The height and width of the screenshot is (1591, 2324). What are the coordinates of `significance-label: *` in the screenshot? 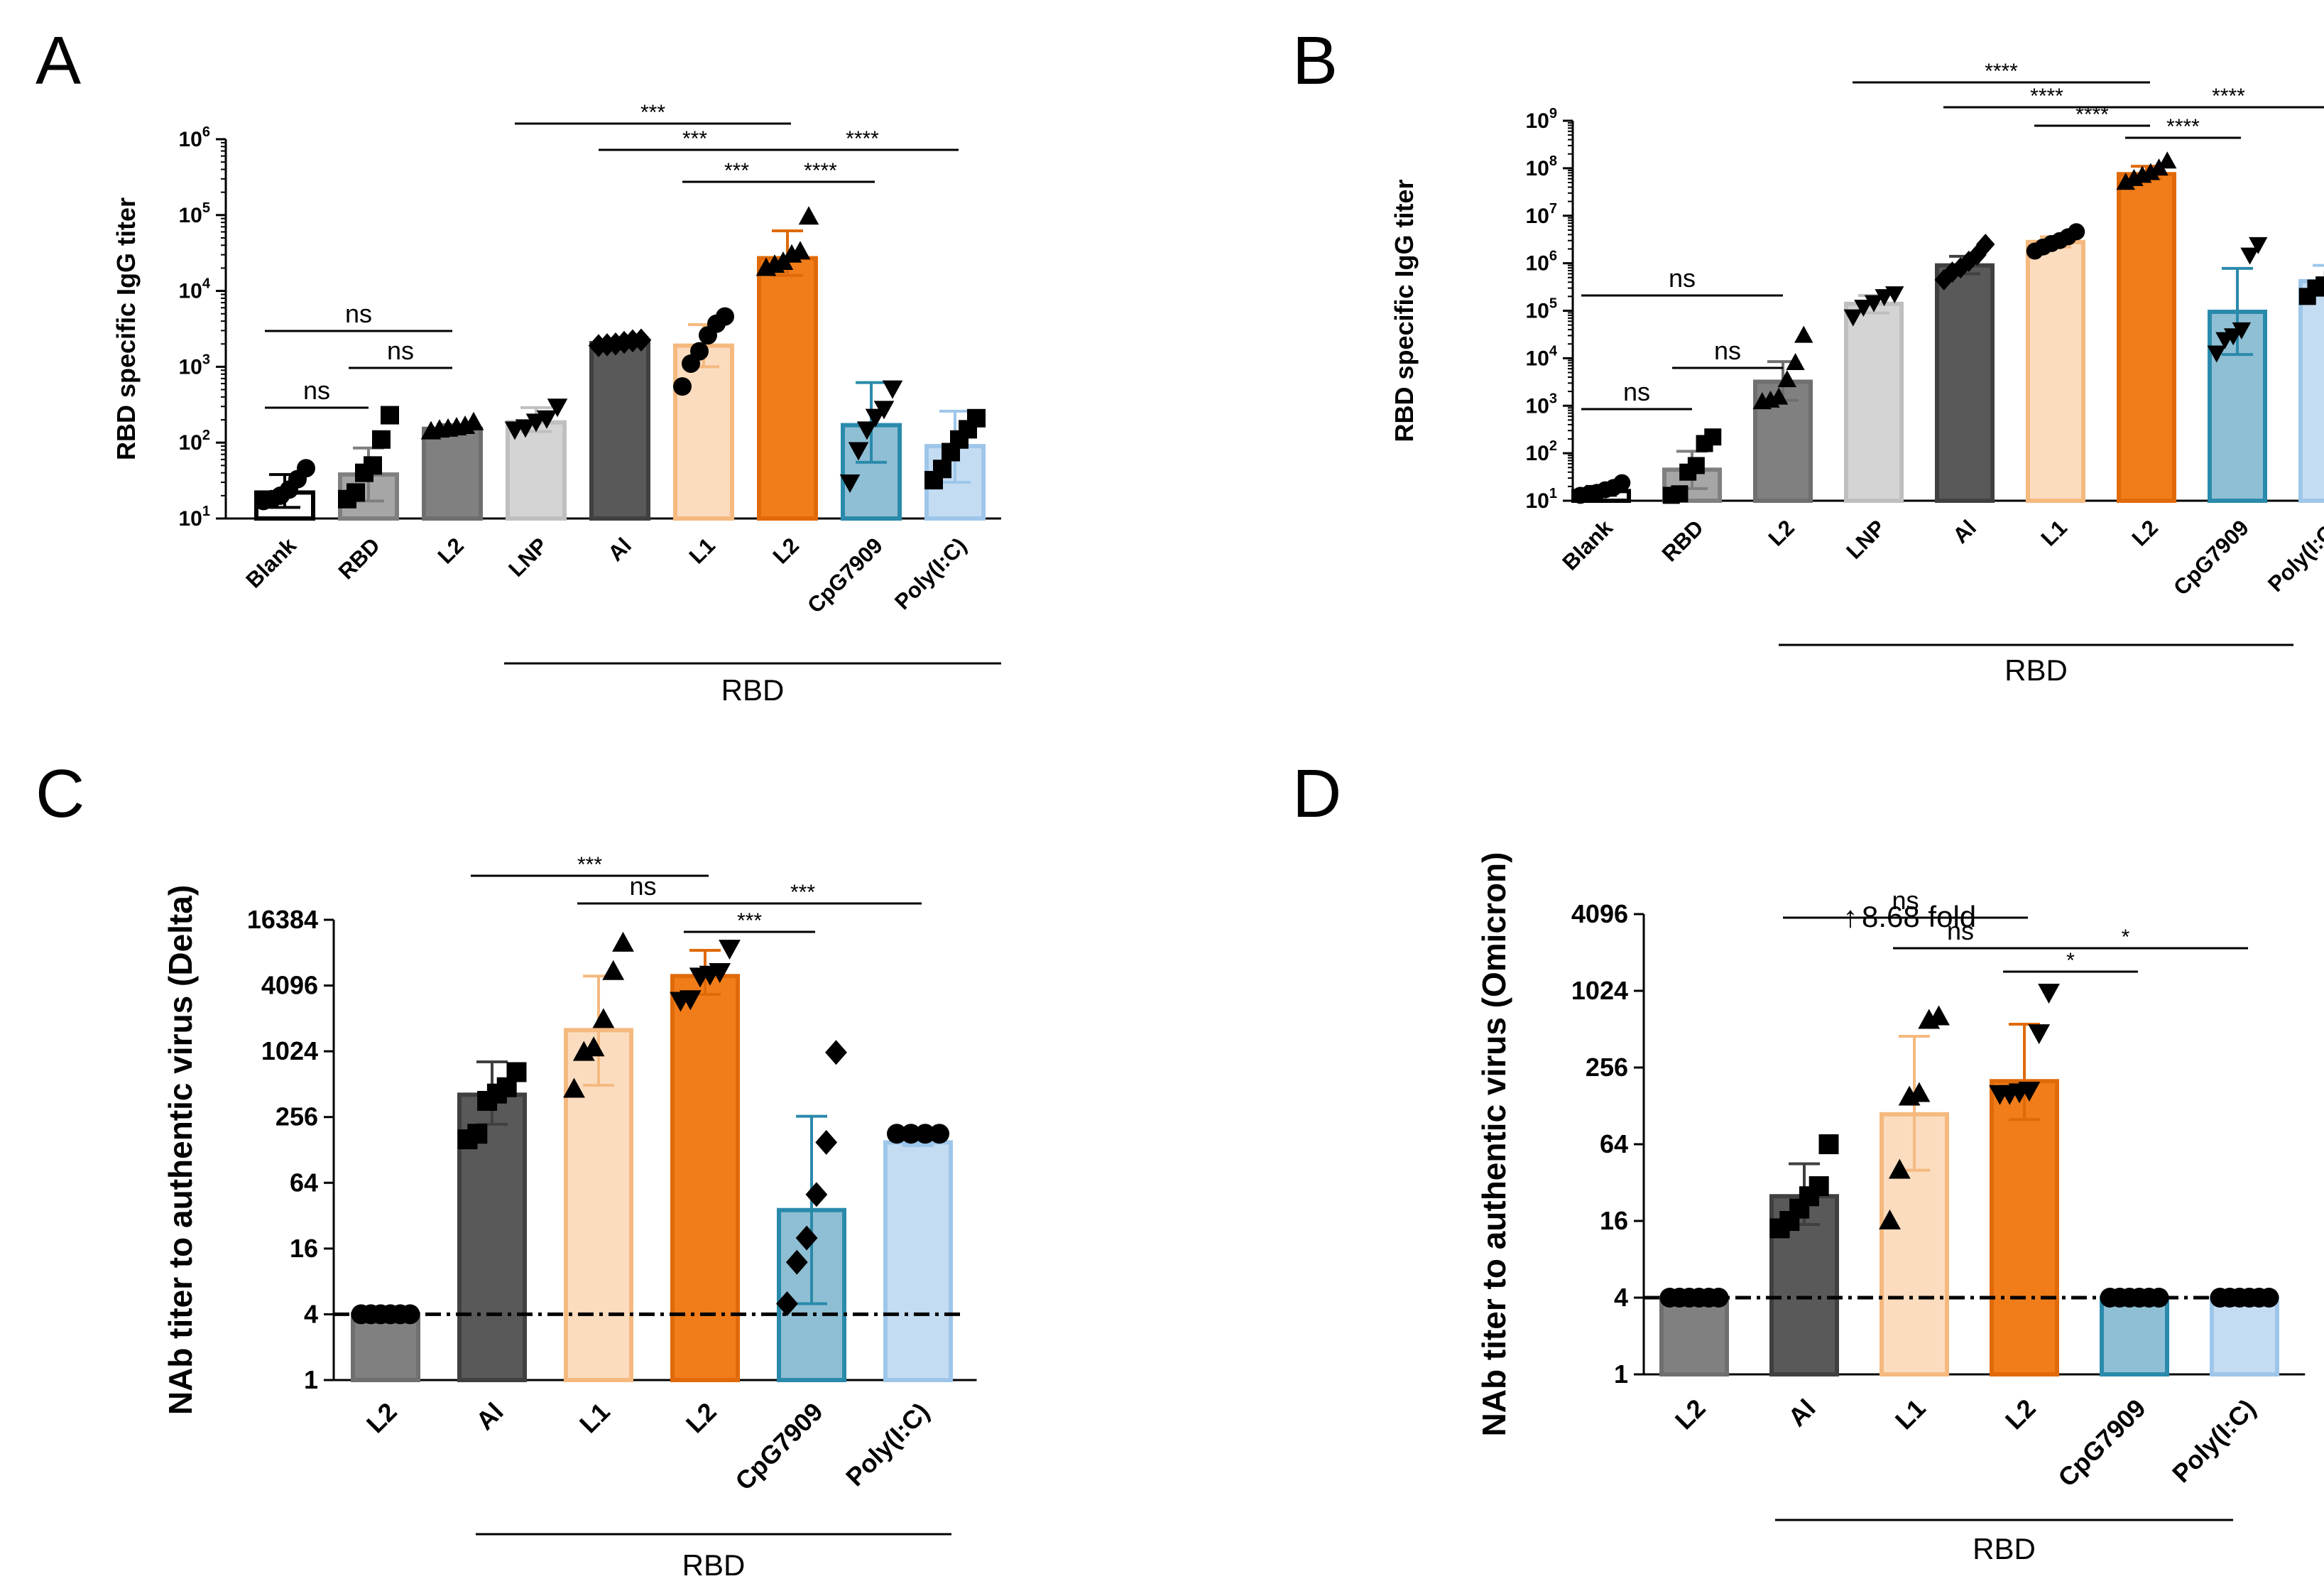 It's located at (2070, 960).